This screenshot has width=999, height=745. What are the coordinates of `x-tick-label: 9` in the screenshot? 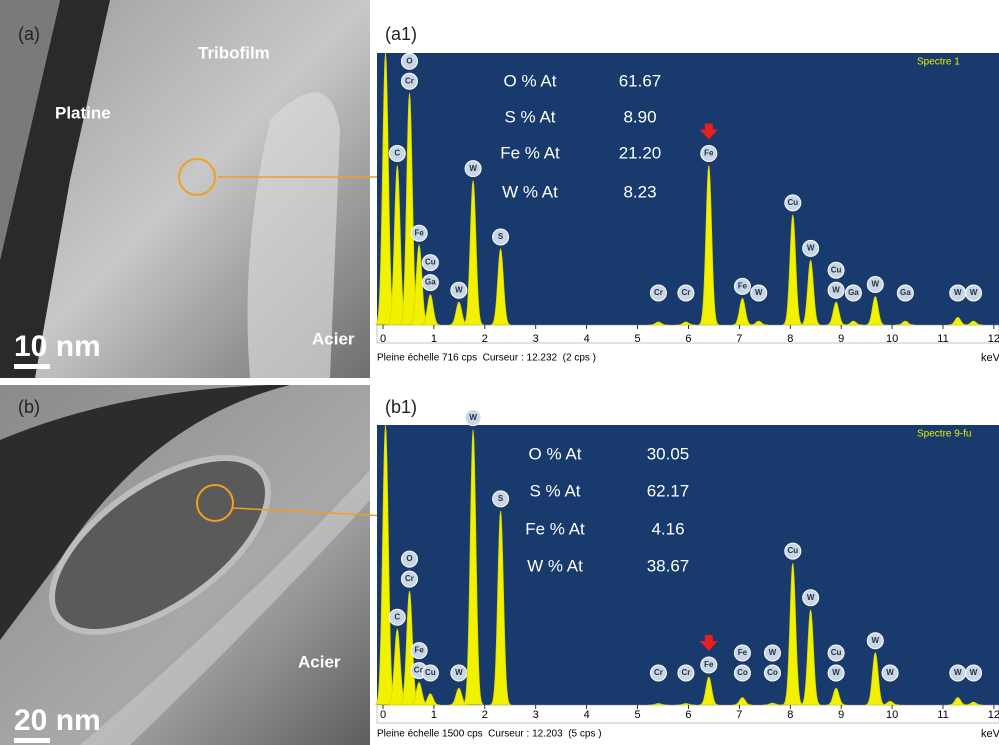 It's located at (841, 715).